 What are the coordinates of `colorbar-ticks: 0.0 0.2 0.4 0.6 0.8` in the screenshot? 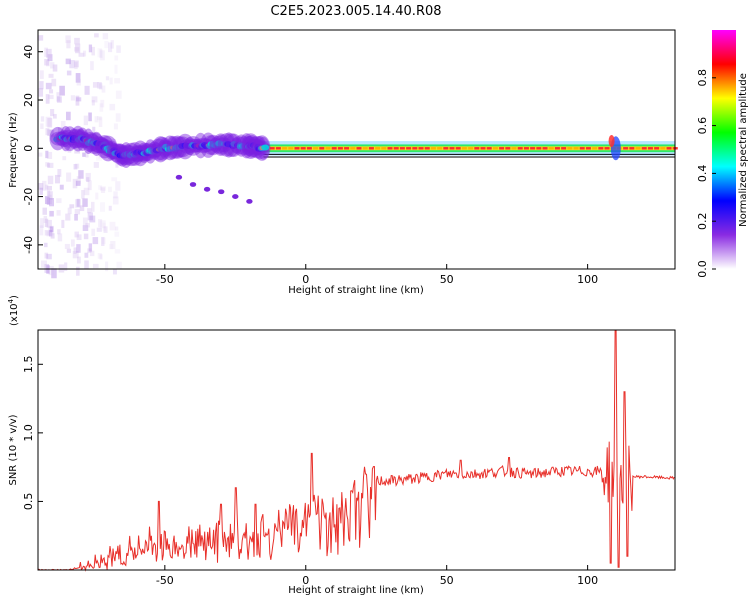 It's located at (706, 173).